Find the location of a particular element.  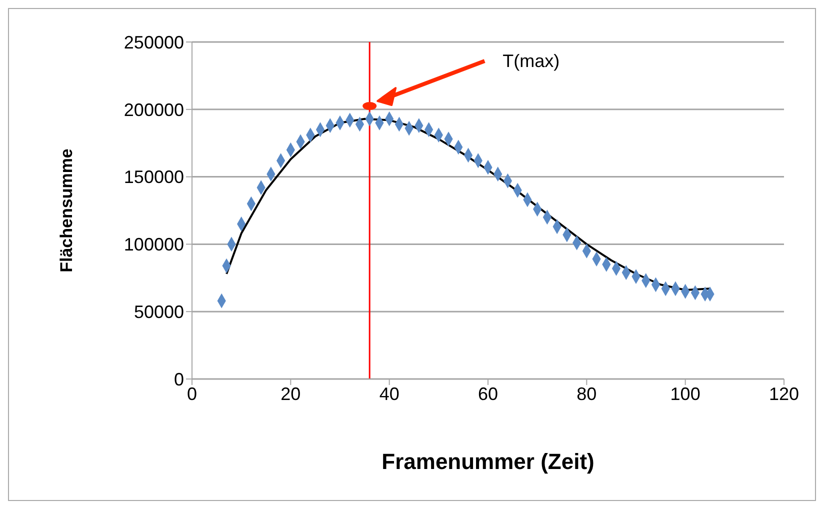

x-tick-label: 60 is located at coordinates (488, 394).